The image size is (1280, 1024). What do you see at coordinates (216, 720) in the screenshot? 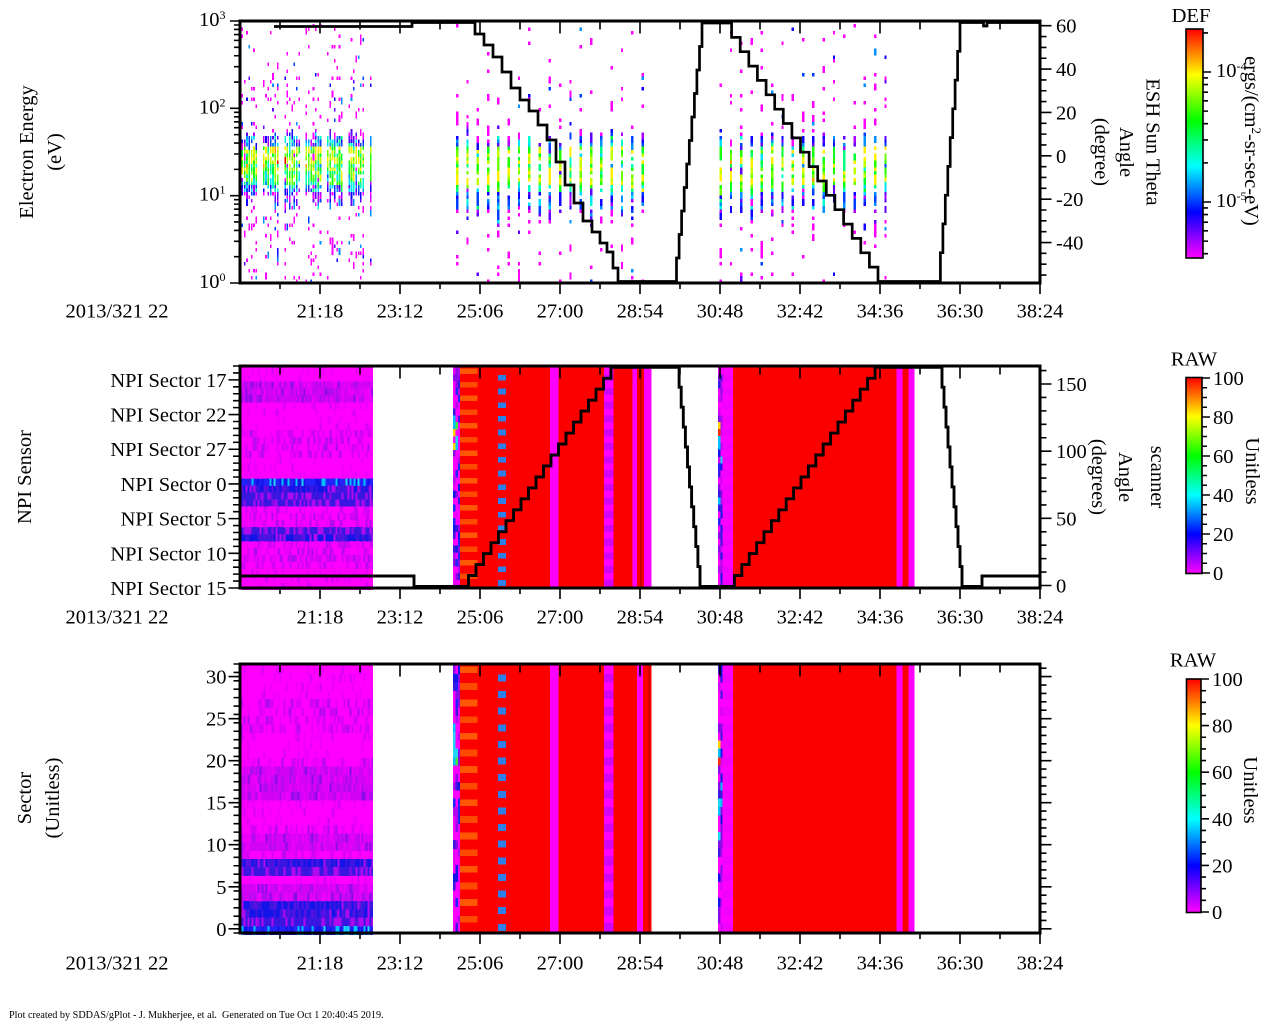
I see `svg-text: 25` at bounding box center [216, 720].